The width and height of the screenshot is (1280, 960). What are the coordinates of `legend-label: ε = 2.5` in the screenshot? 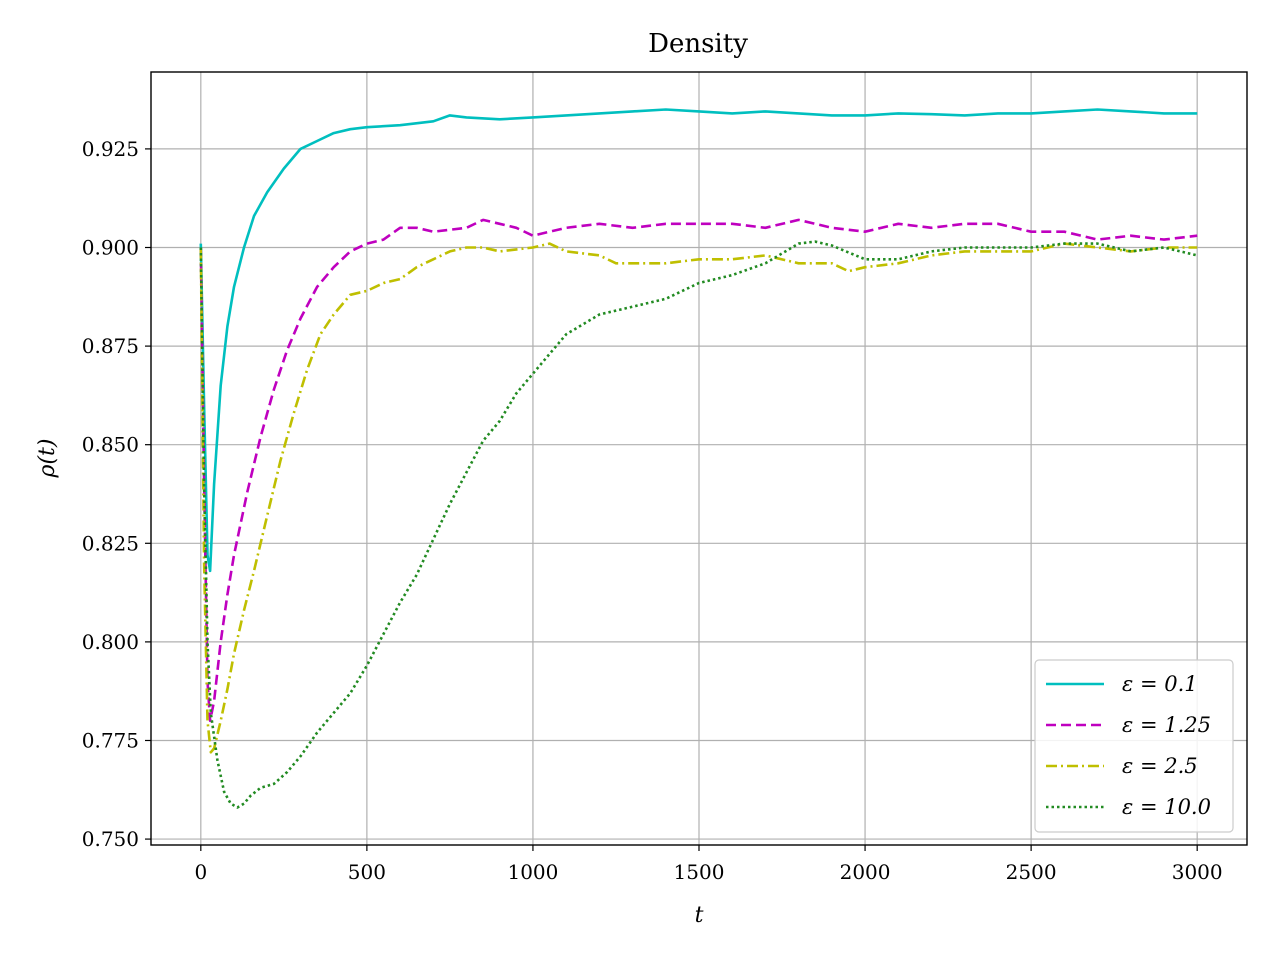 It's located at (1160, 766).